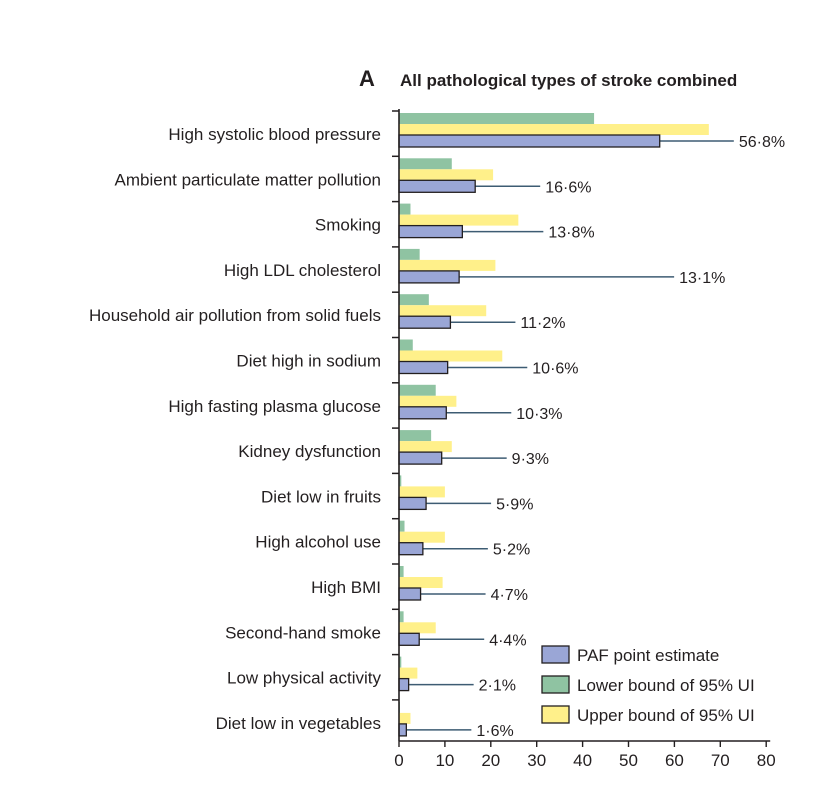  What do you see at coordinates (542, 323) in the screenshot?
I see `value-label: 11·2%` at bounding box center [542, 323].